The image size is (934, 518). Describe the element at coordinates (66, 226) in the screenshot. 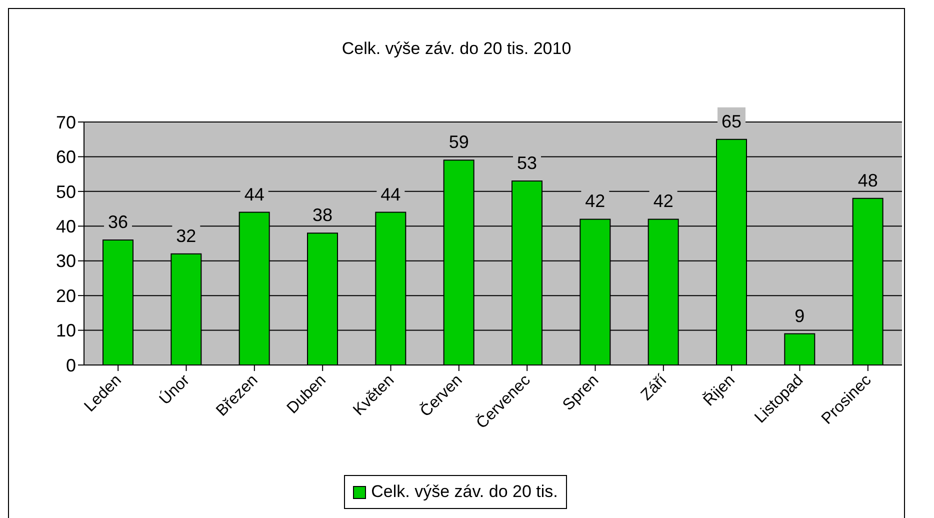

I see `y-tick-label: 40` at that location.